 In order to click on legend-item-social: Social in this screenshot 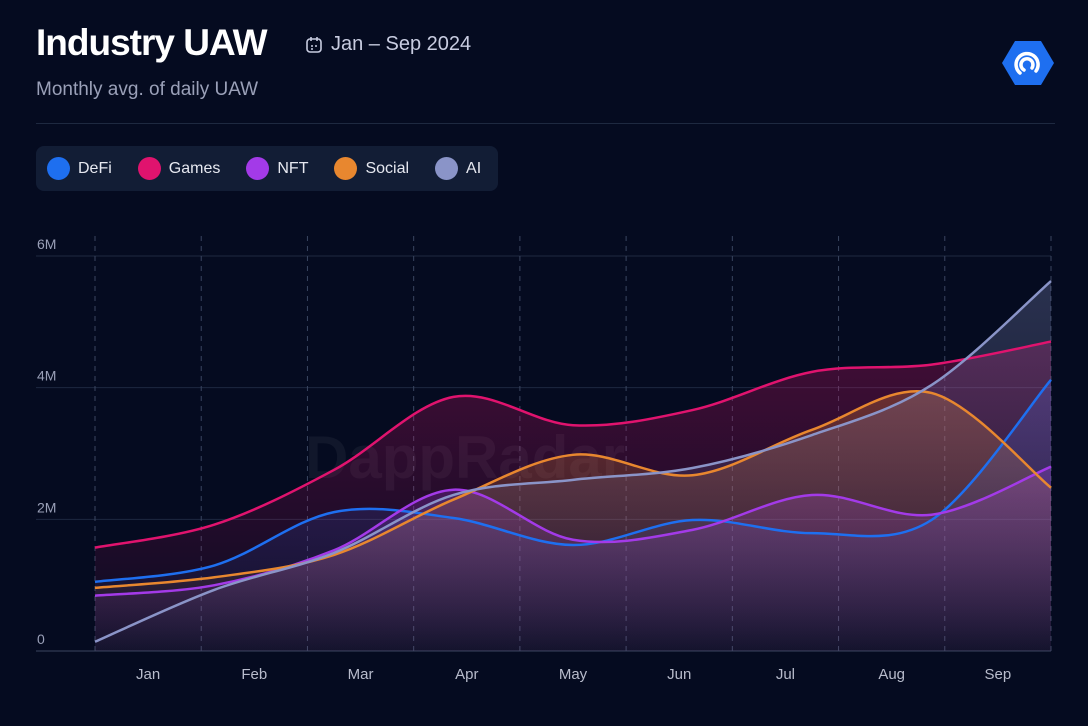, I will do `click(371, 168)`.